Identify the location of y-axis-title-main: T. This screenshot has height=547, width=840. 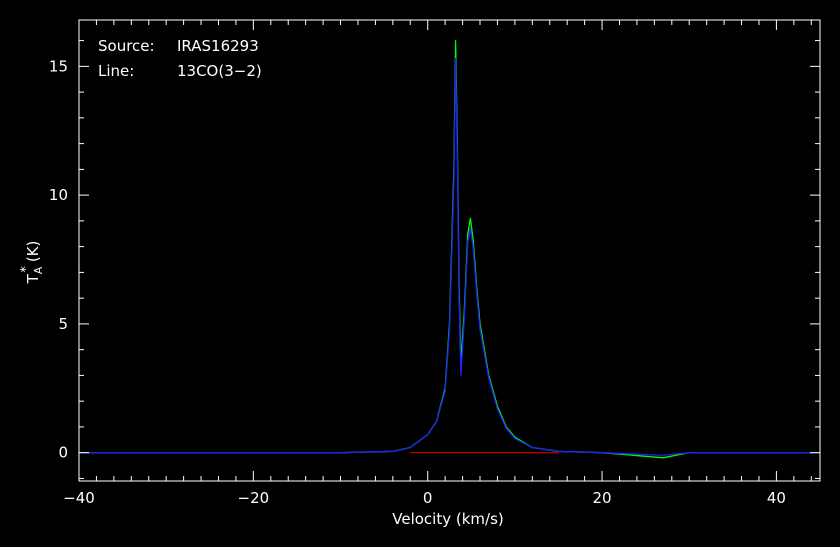
(33, 278).